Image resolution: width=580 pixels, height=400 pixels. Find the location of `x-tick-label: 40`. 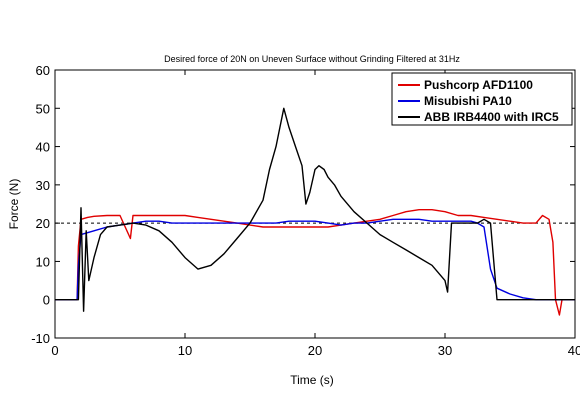

x-tick-label: 40 is located at coordinates (574, 350).